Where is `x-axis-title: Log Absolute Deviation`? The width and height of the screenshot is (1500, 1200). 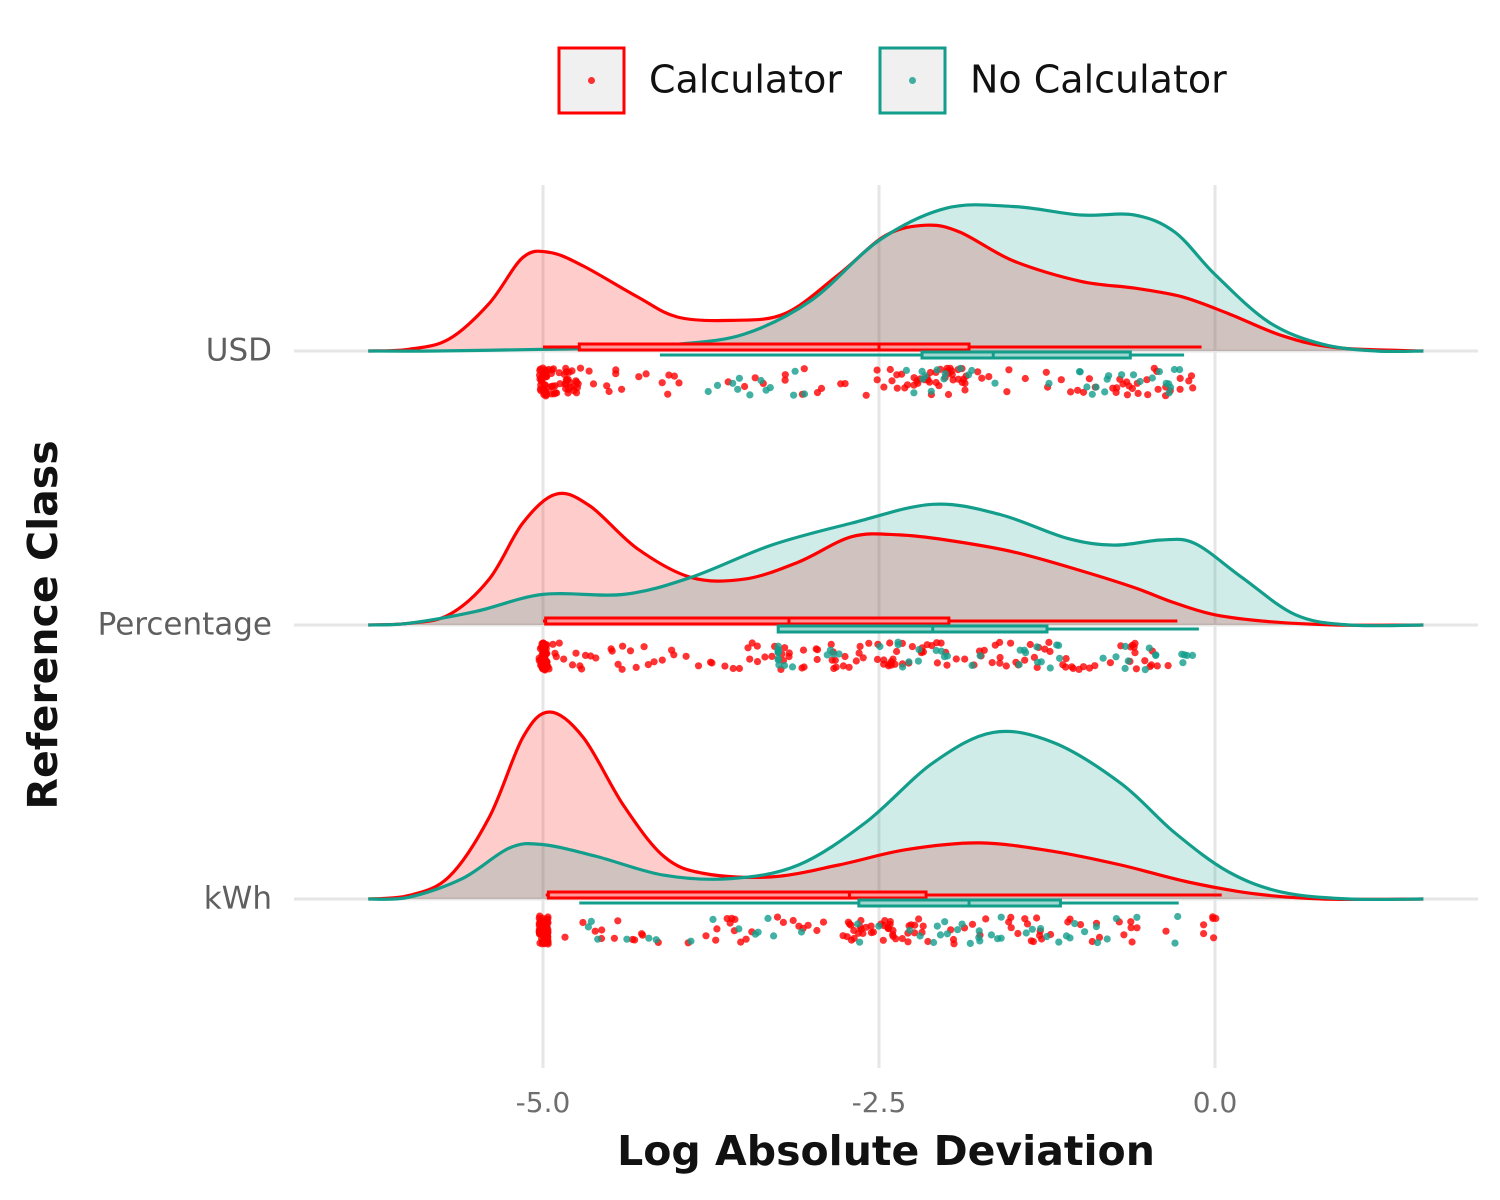 x-axis-title: Log Absolute Deviation is located at coordinates (886, 1151).